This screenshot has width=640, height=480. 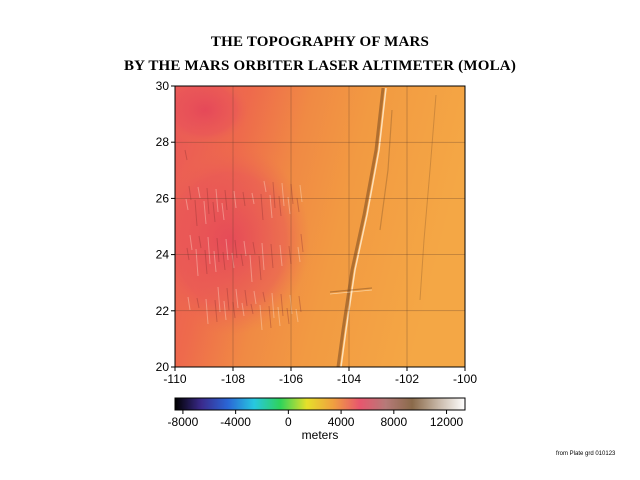 What do you see at coordinates (163, 198) in the screenshot?
I see `y-tick-label: 26` at bounding box center [163, 198].